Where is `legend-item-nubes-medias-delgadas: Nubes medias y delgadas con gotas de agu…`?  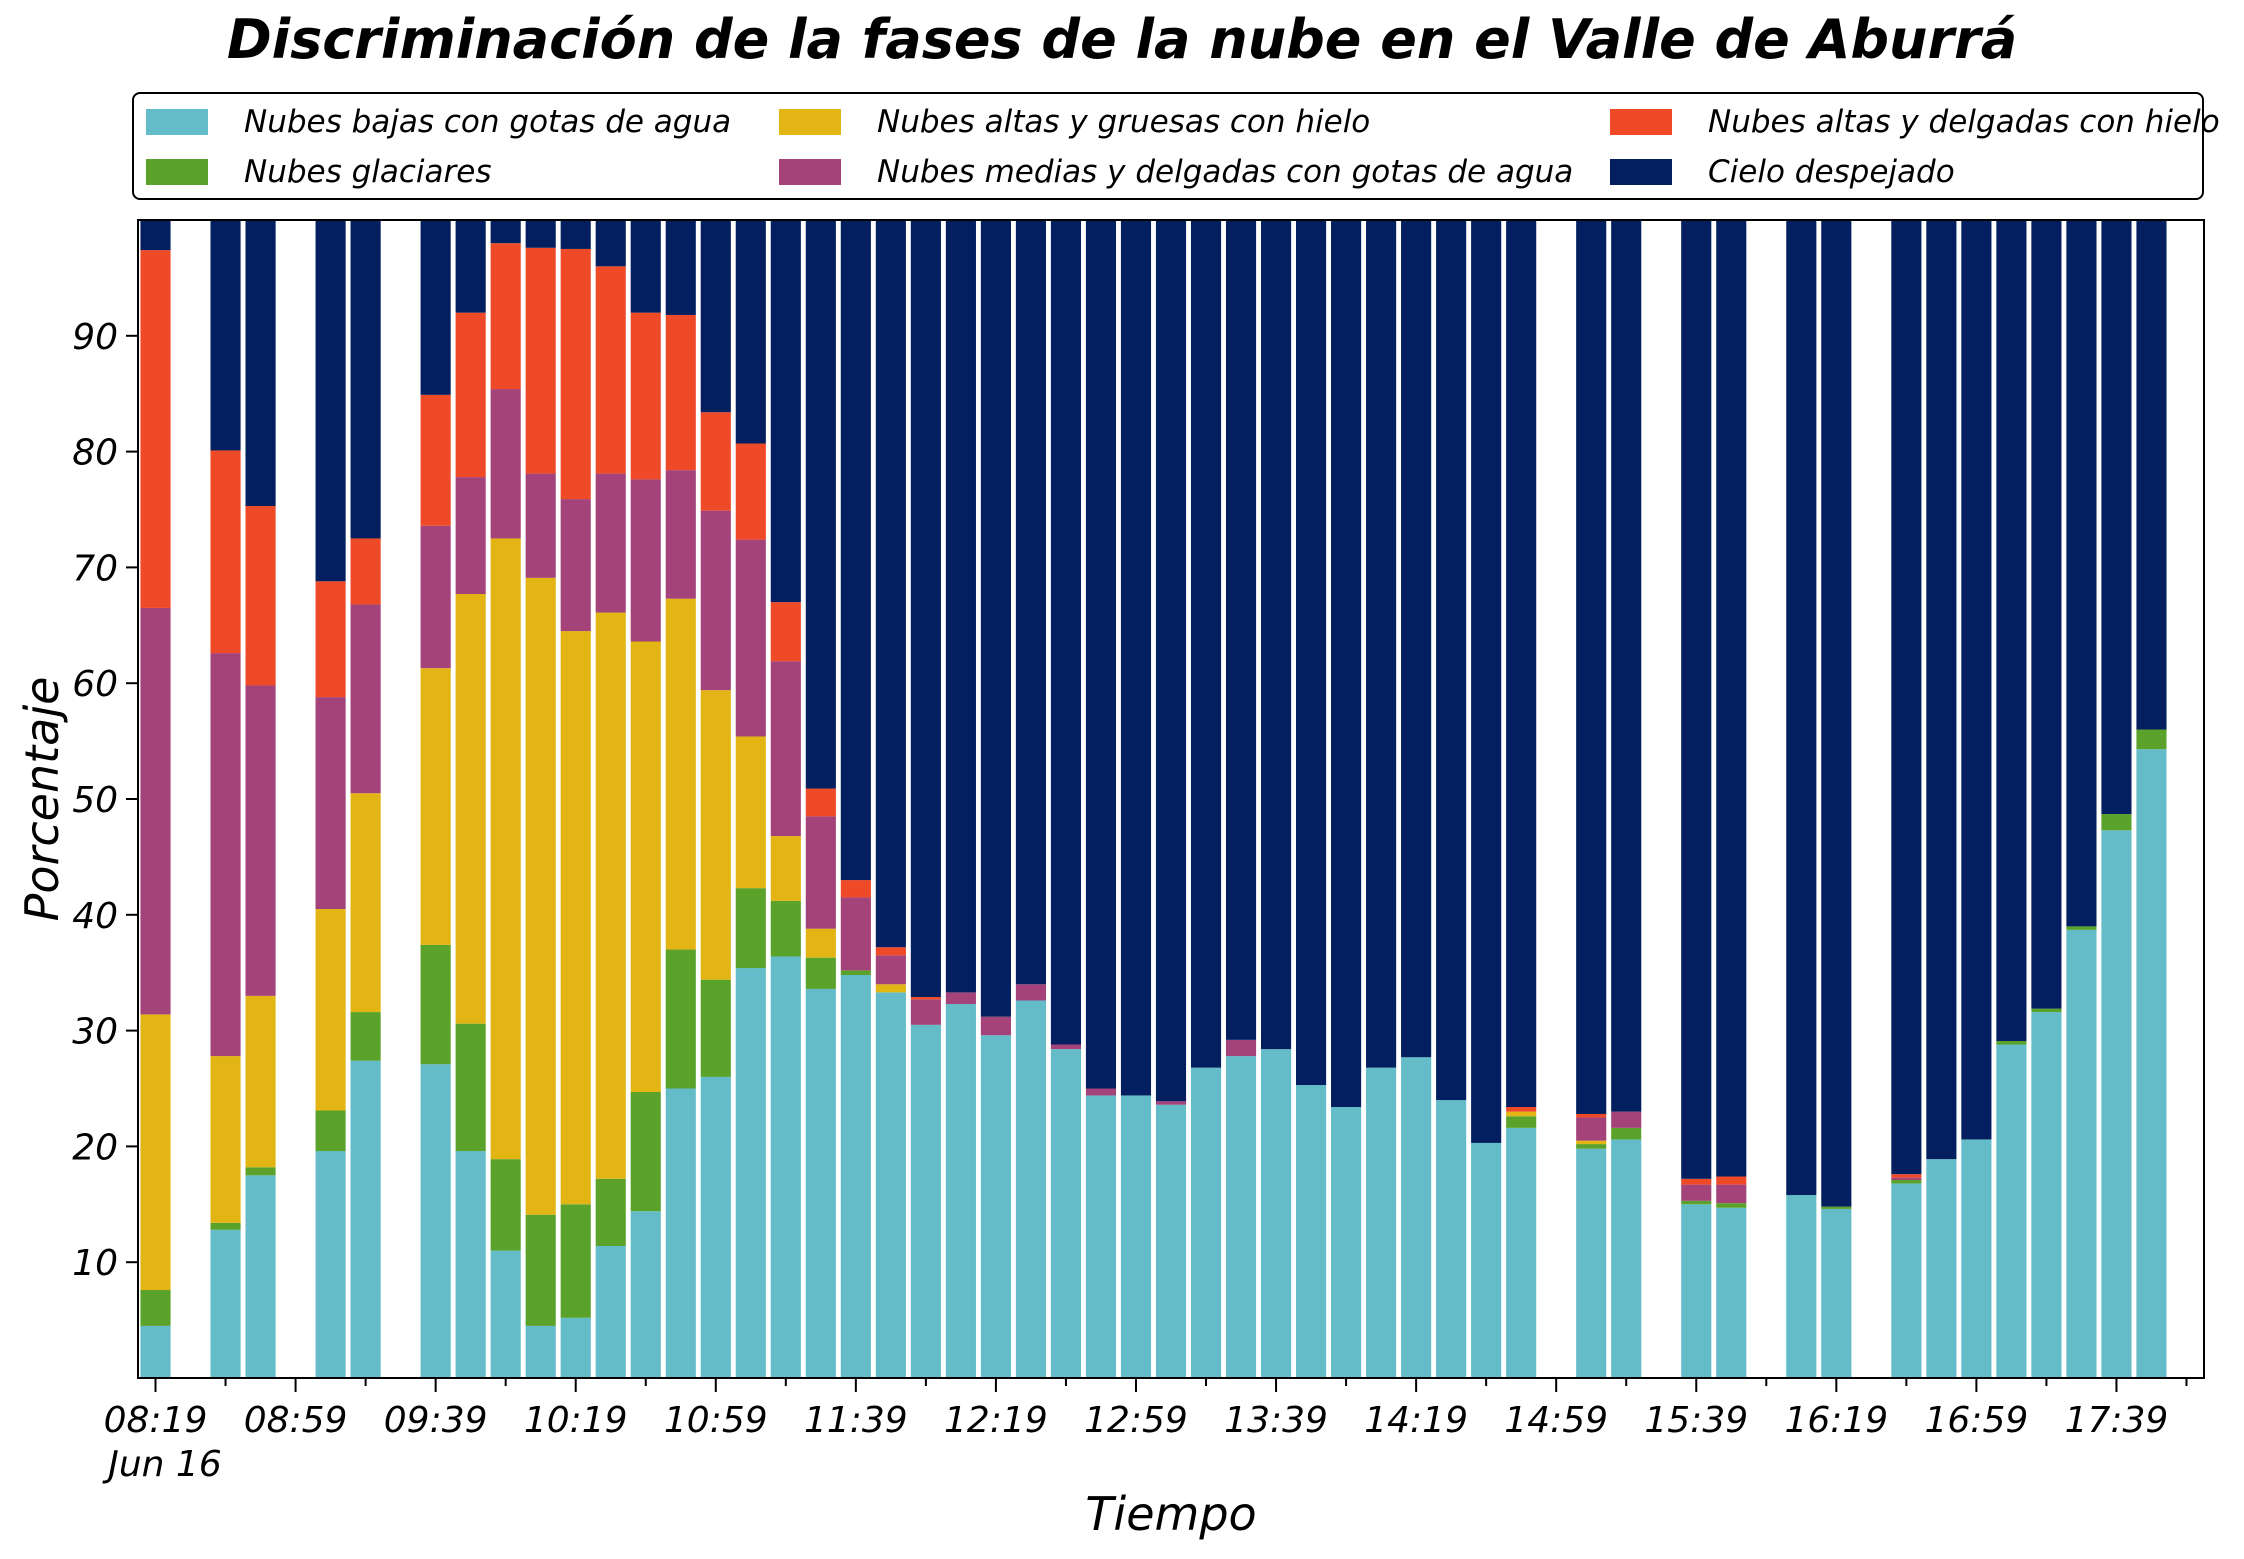
legend-item-nubes-medias-delgadas: Nubes medias y delgadas con gotas de agu… is located at coordinates (1176, 172).